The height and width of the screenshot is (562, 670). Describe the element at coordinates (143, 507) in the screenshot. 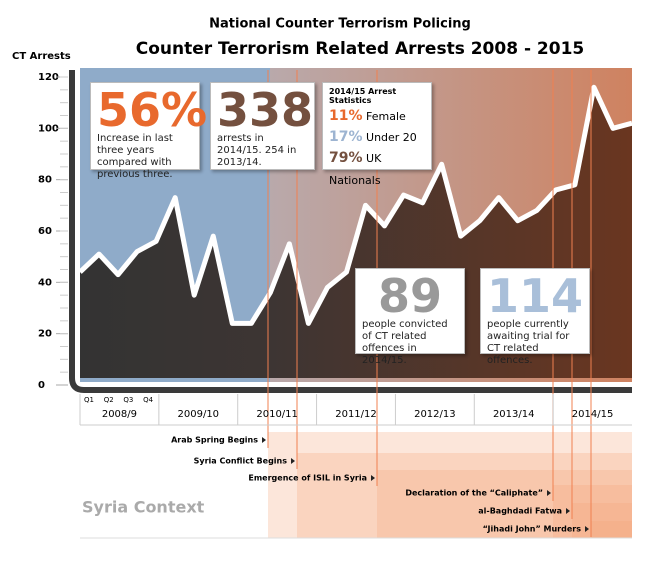

I see `context-title: Syria Context` at that location.